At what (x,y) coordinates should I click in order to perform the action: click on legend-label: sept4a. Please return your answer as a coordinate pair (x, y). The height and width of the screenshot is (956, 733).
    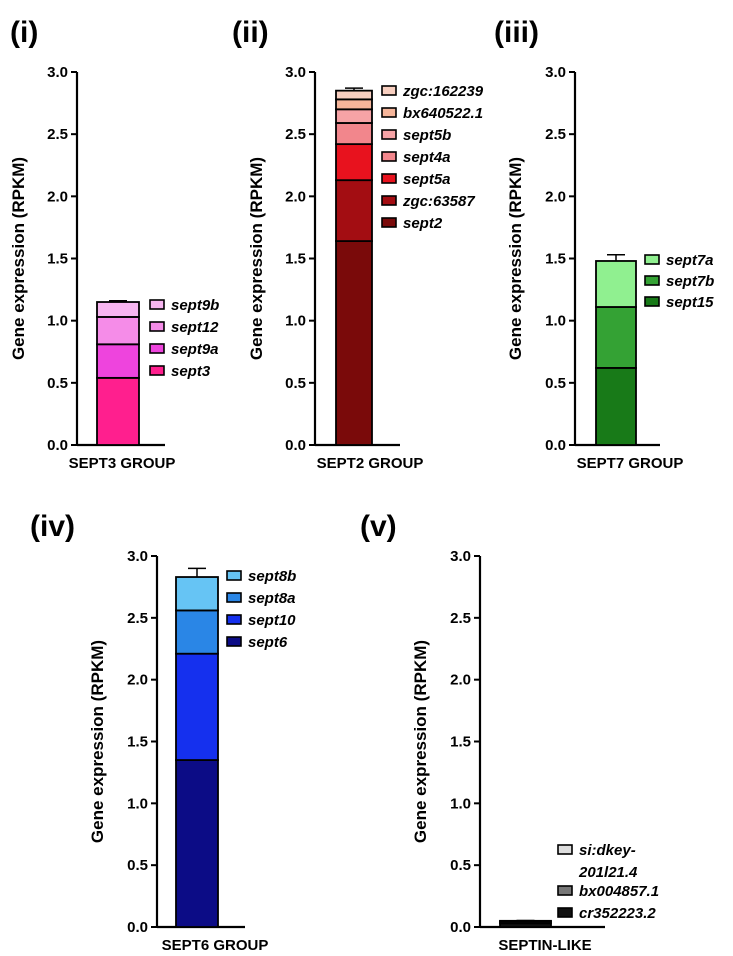
    Looking at the image, I should click on (427, 157).